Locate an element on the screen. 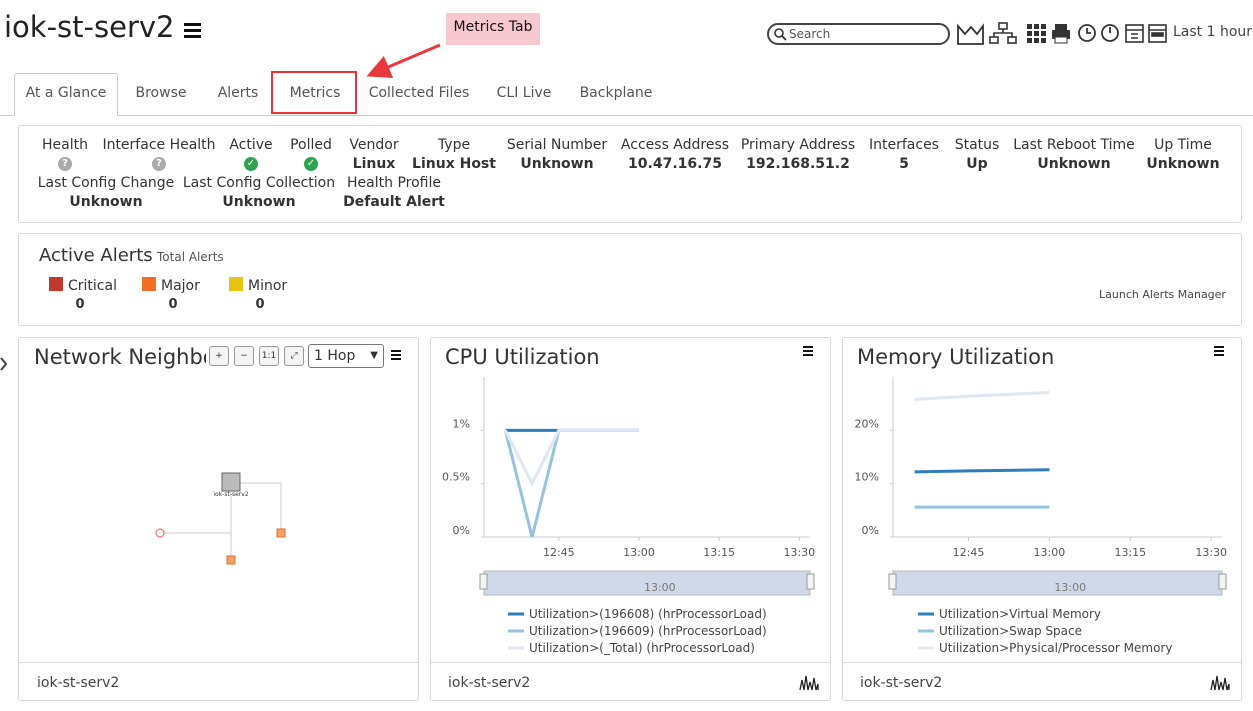 This screenshot has height=711, width=1253. timer-icon is located at coordinates (1110, 33).